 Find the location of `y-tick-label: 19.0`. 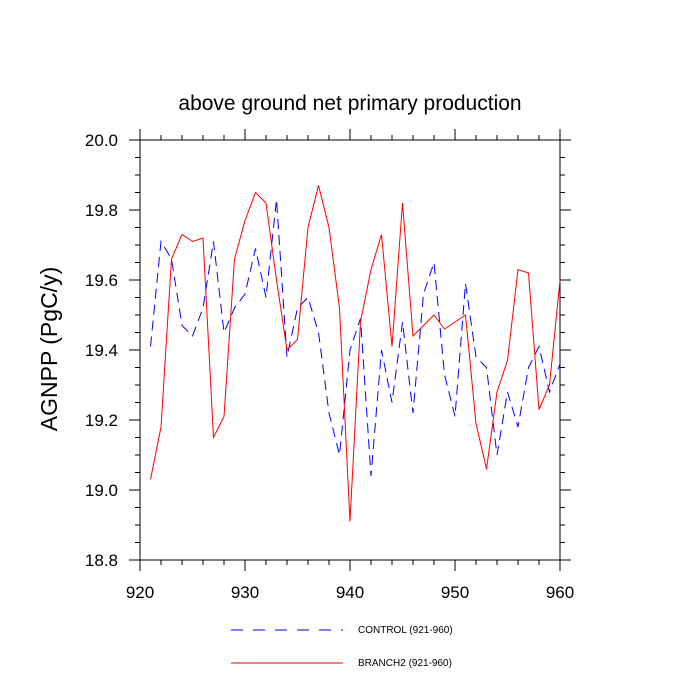

y-tick-label: 19.0 is located at coordinates (101, 490).